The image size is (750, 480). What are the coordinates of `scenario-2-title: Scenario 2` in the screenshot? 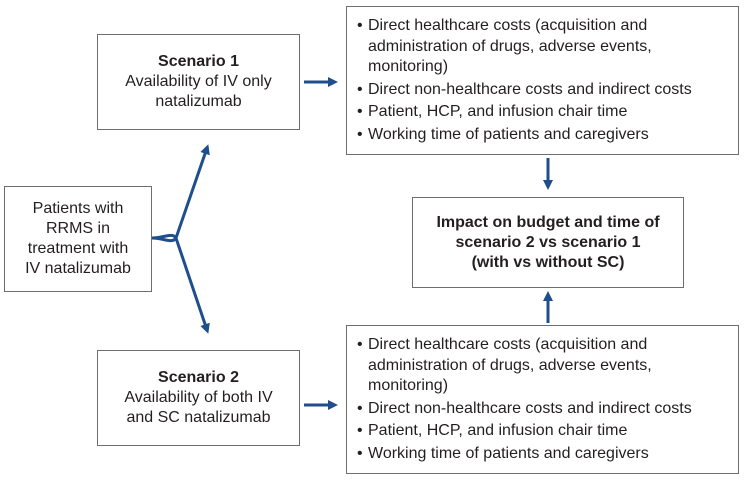 It's located at (198, 377).